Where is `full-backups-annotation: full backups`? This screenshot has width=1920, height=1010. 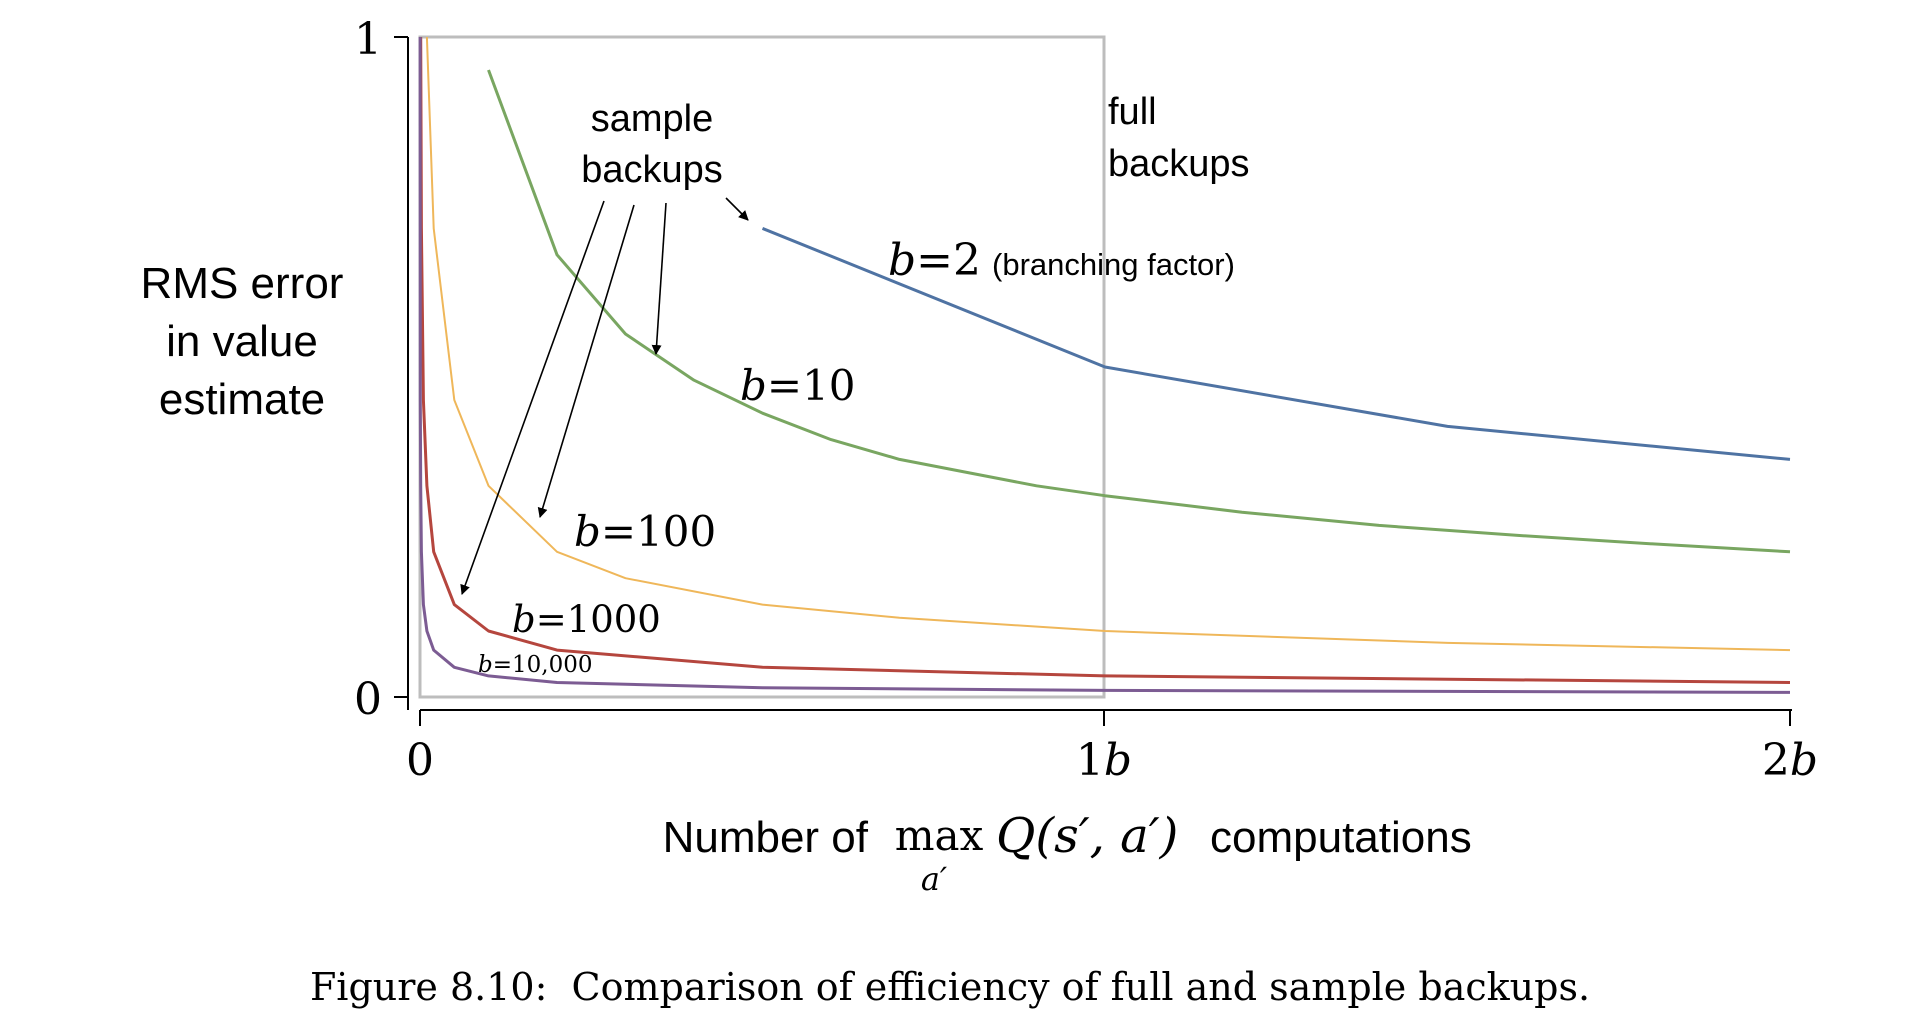
full-backups-annotation: full backups is located at coordinates (1179, 138).